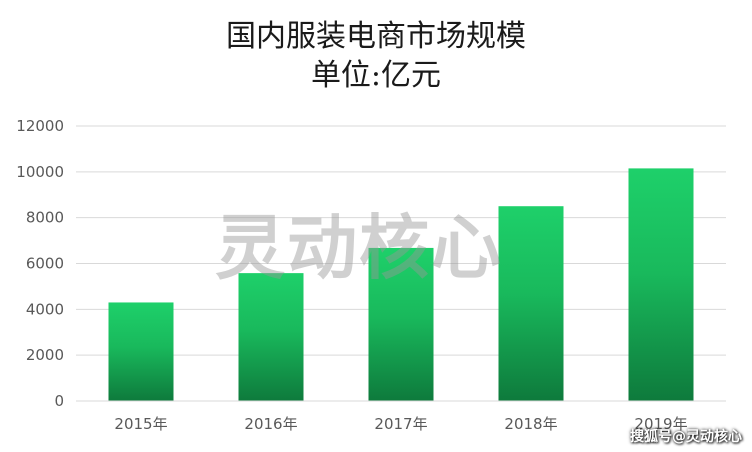 This screenshot has height=452, width=752. I want to click on y-tick-label: 8000, so click(45, 218).